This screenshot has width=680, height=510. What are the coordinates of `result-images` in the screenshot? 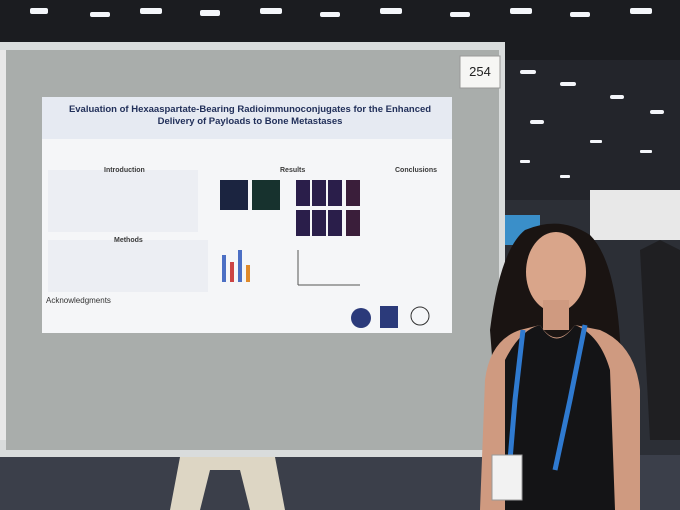 It's located at (290, 233).